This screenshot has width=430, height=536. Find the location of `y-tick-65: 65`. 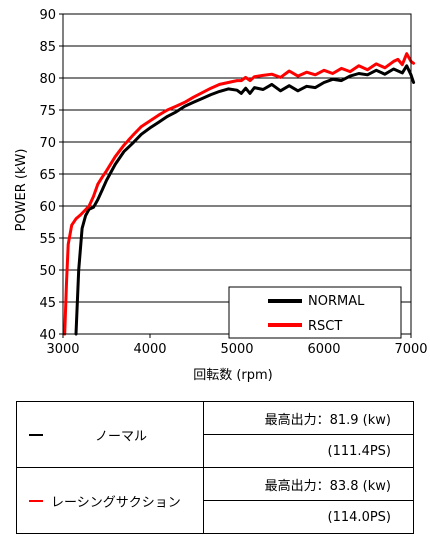

y-tick-65: 65 is located at coordinates (47, 175).